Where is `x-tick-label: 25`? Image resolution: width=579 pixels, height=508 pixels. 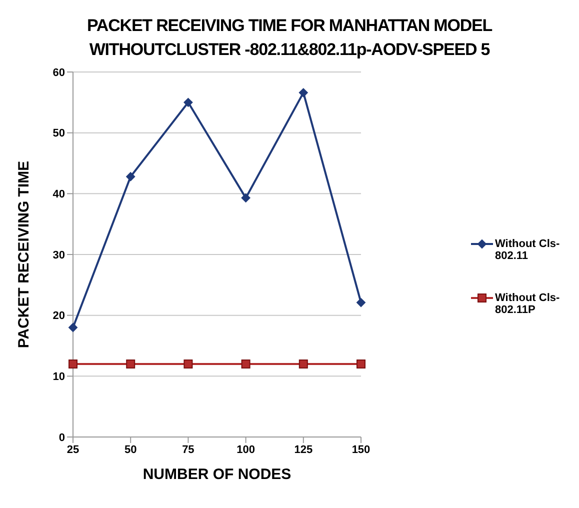
x-tick-label: 25 is located at coordinates (73, 450).